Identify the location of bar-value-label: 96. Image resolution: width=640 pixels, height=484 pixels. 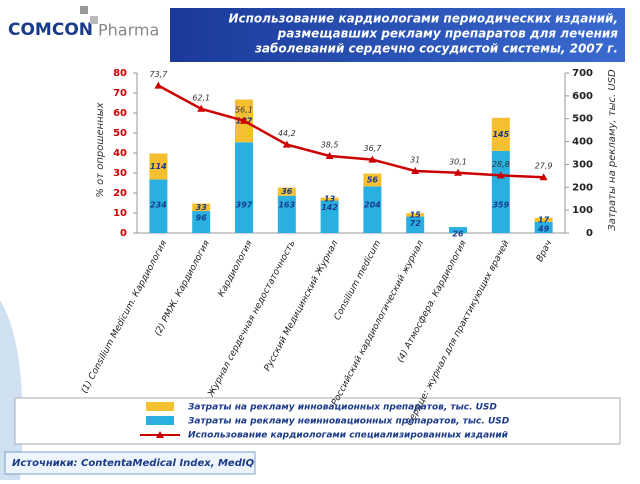
(202, 218).